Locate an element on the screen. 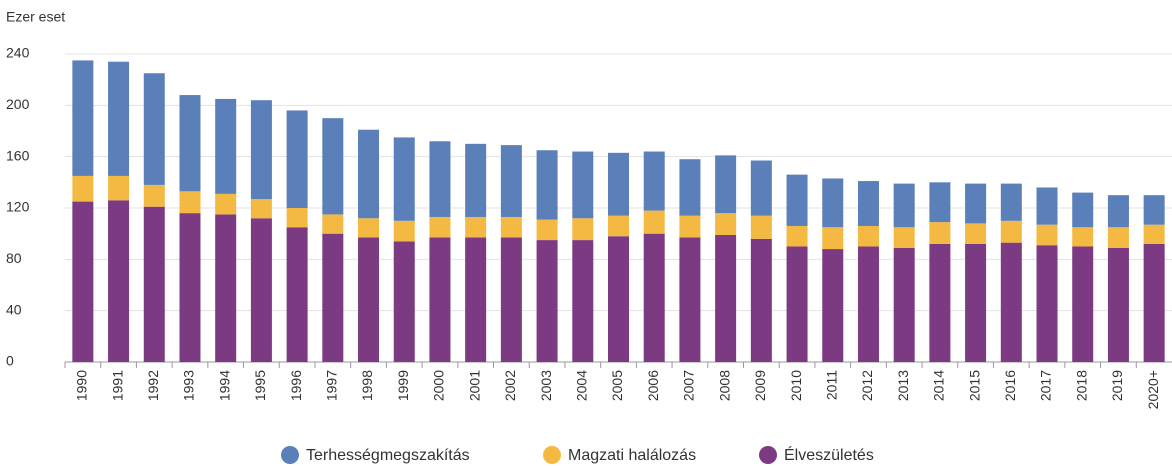 The width and height of the screenshot is (1172, 466). y-tick-label: 200 is located at coordinates (18, 104).